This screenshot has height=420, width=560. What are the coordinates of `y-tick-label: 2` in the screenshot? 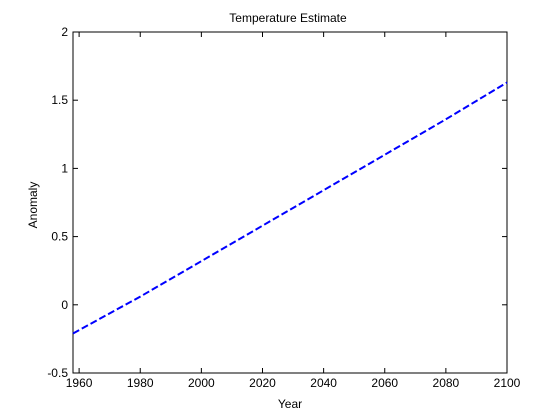 It's located at (64, 32).